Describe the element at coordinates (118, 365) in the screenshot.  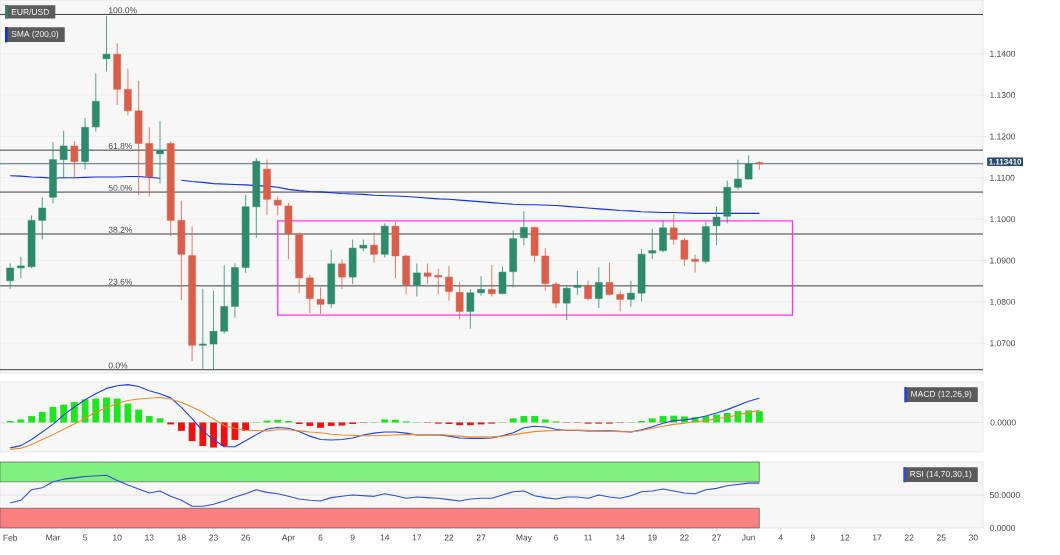
I see `ref-line-label: 0.0%` at that location.